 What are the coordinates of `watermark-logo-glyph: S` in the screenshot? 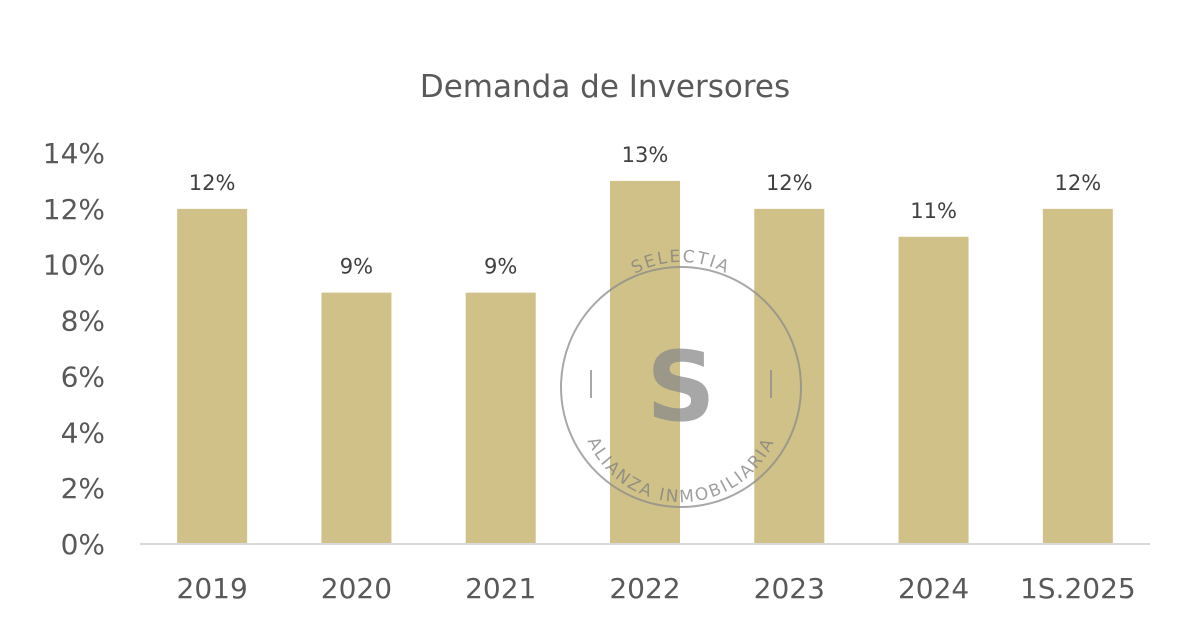 It's located at (680, 387).